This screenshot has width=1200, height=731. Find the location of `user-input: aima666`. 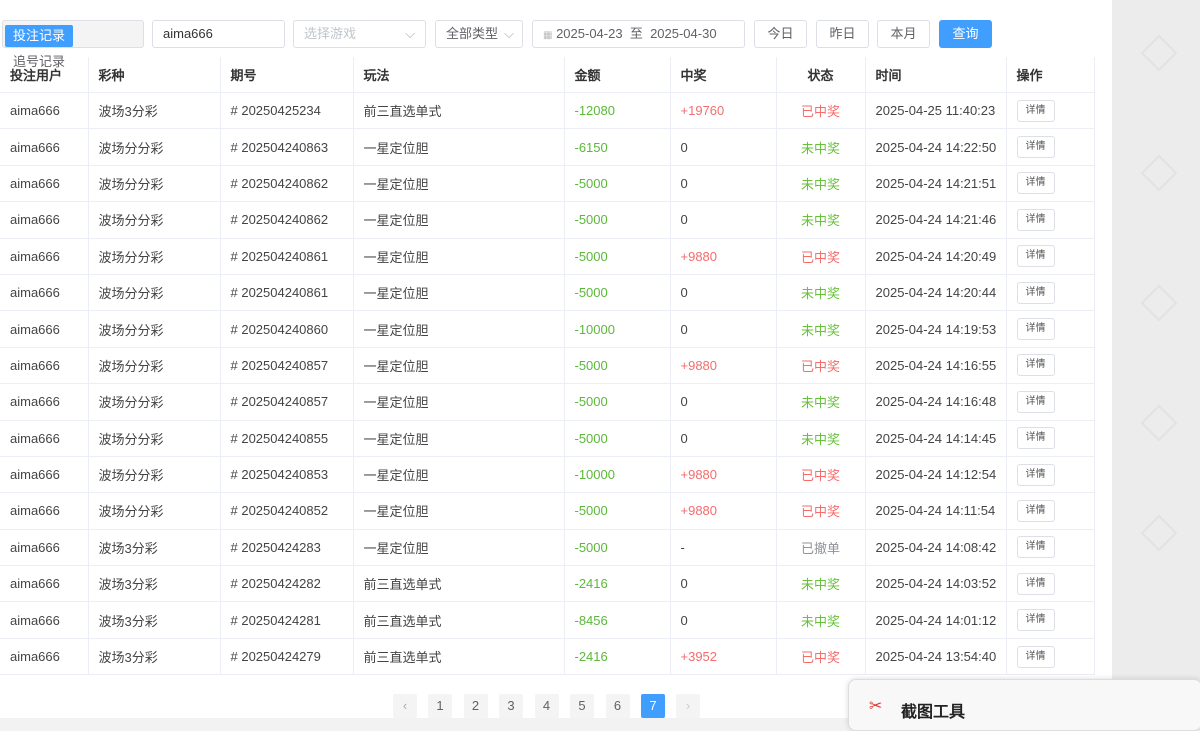

user-input: aima666 is located at coordinates (218, 34).